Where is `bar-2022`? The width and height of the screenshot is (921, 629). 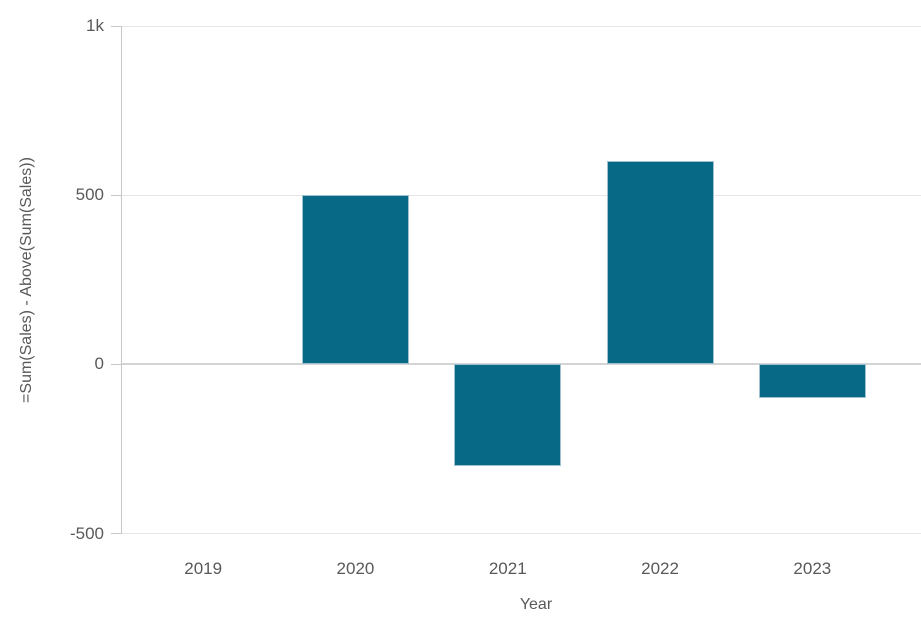 bar-2022 is located at coordinates (660, 263).